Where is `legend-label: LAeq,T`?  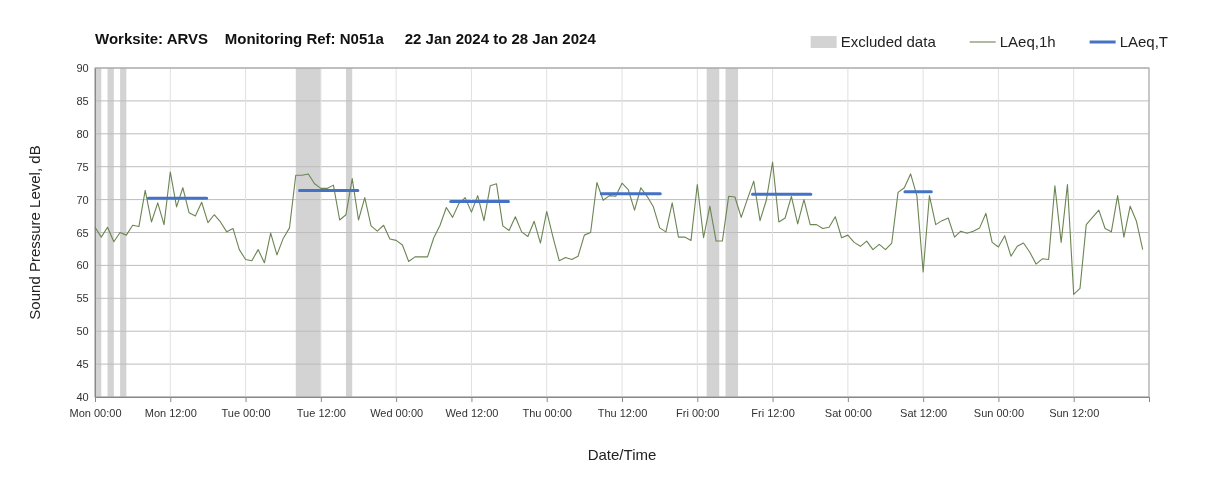 legend-label: LAeq,T is located at coordinates (1143, 41).